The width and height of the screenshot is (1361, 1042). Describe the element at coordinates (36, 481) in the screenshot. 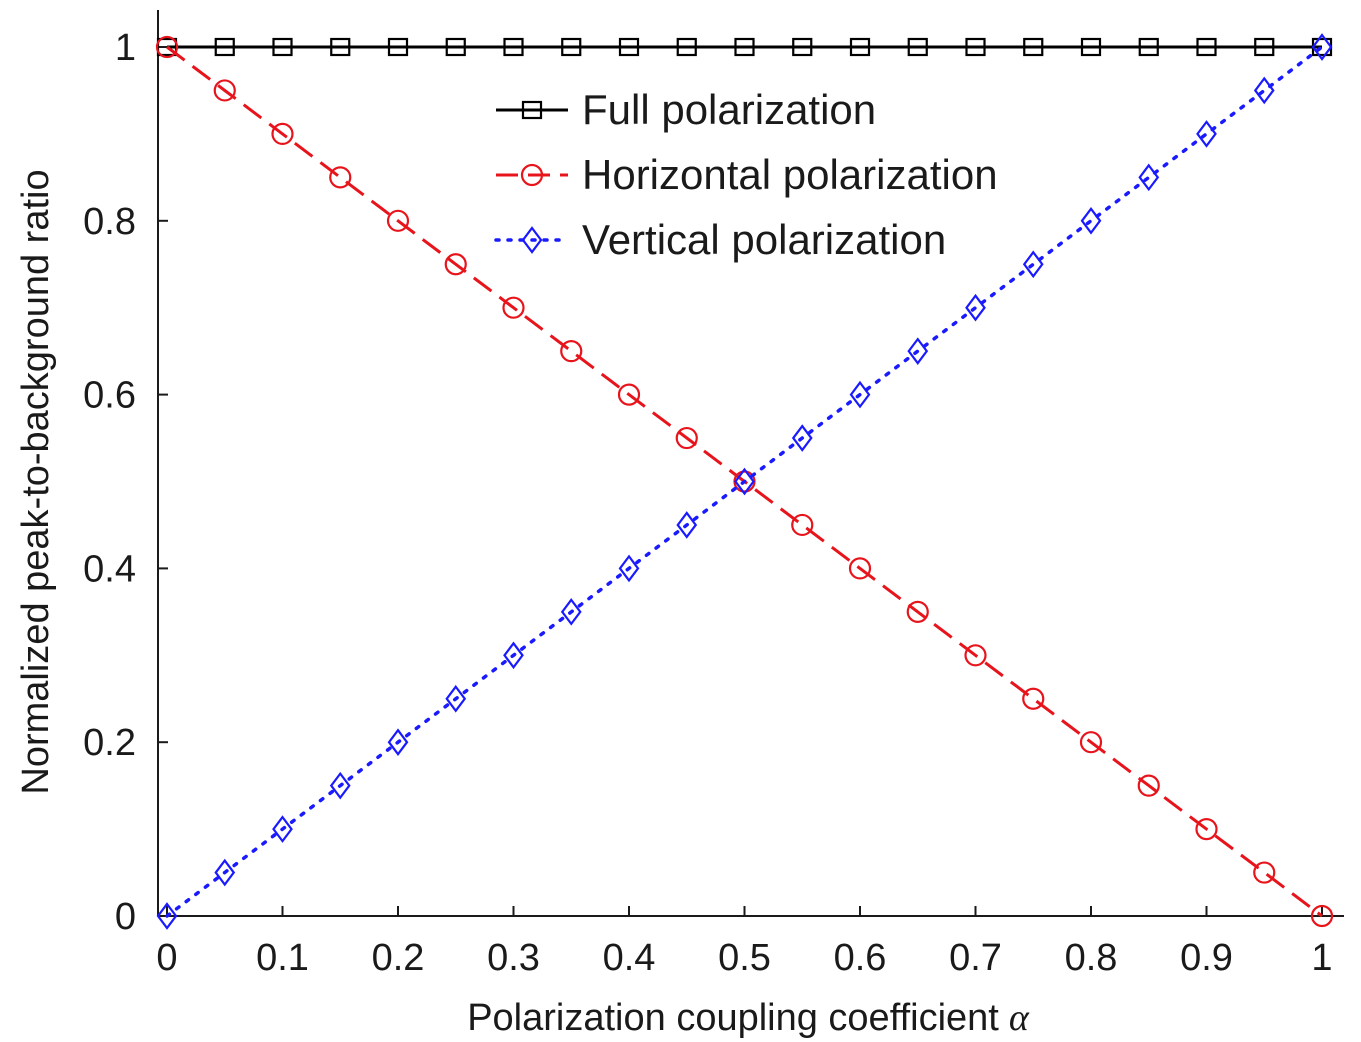

I see `y-axis-label: Normalized peak-to-background ratio` at that location.